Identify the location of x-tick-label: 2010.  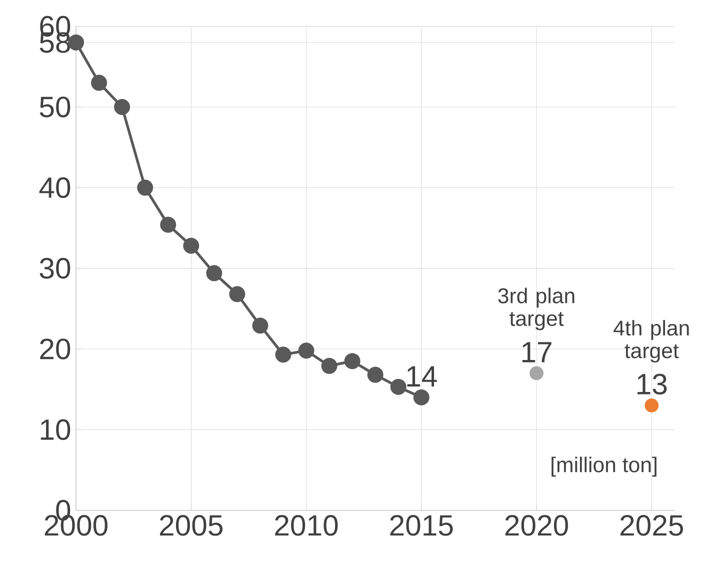
(306, 525).